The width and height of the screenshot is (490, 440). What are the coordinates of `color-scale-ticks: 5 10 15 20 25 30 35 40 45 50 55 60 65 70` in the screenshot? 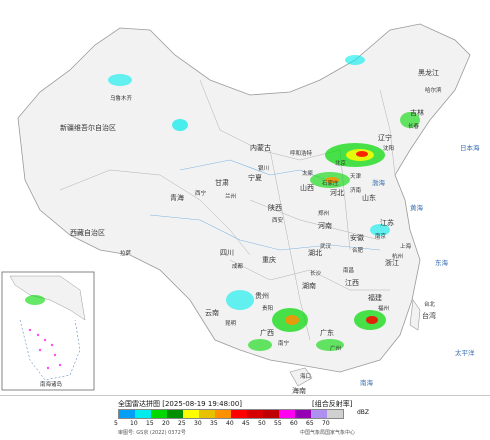 It's located at (226, 423).